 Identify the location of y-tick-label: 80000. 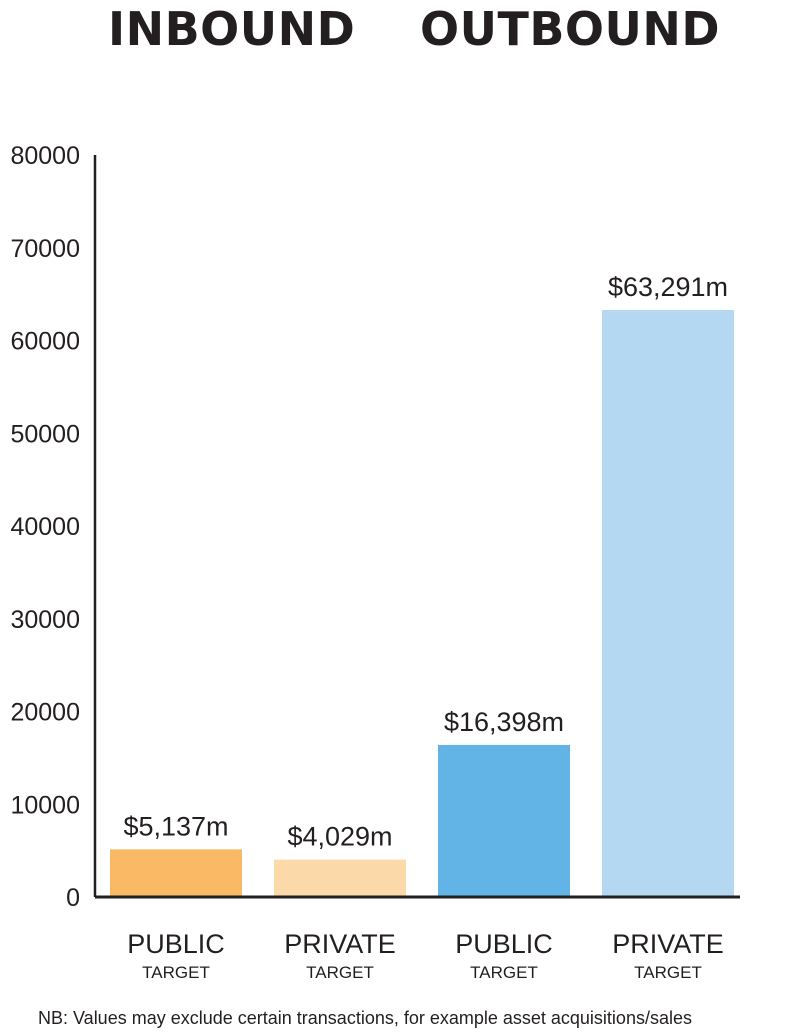
(45, 156).